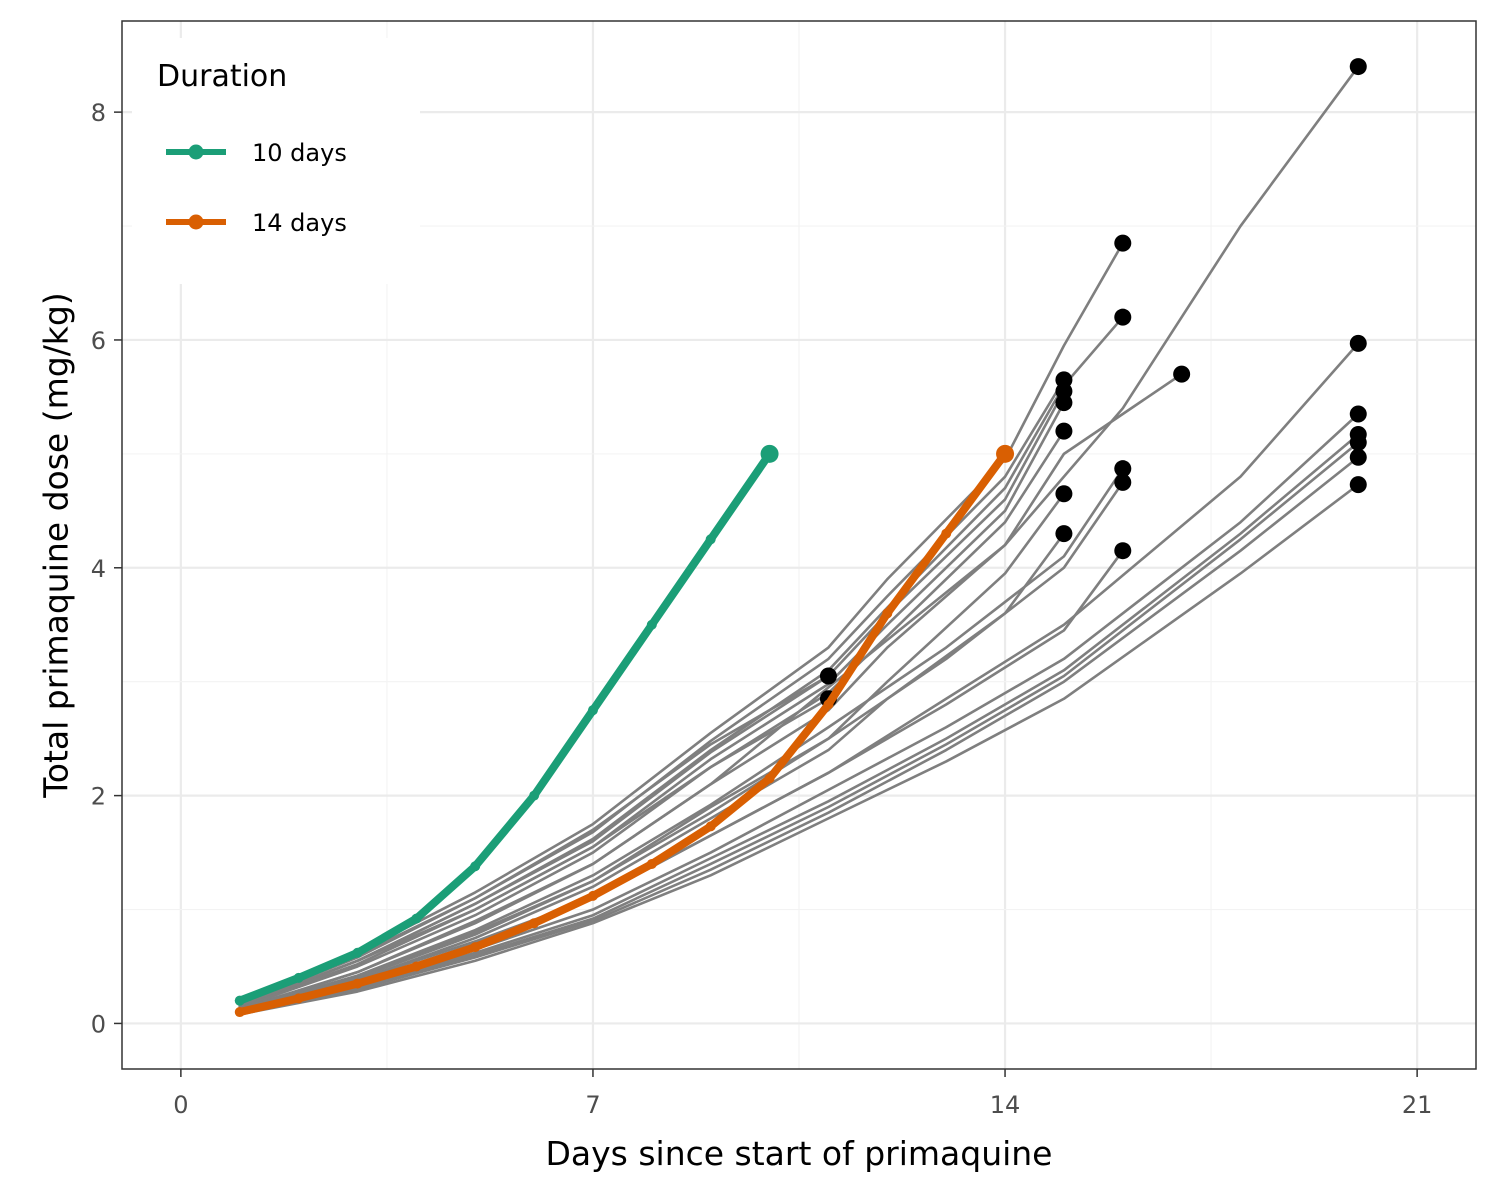  I want to click on legend-label-14-days: 14 days, so click(299, 223).